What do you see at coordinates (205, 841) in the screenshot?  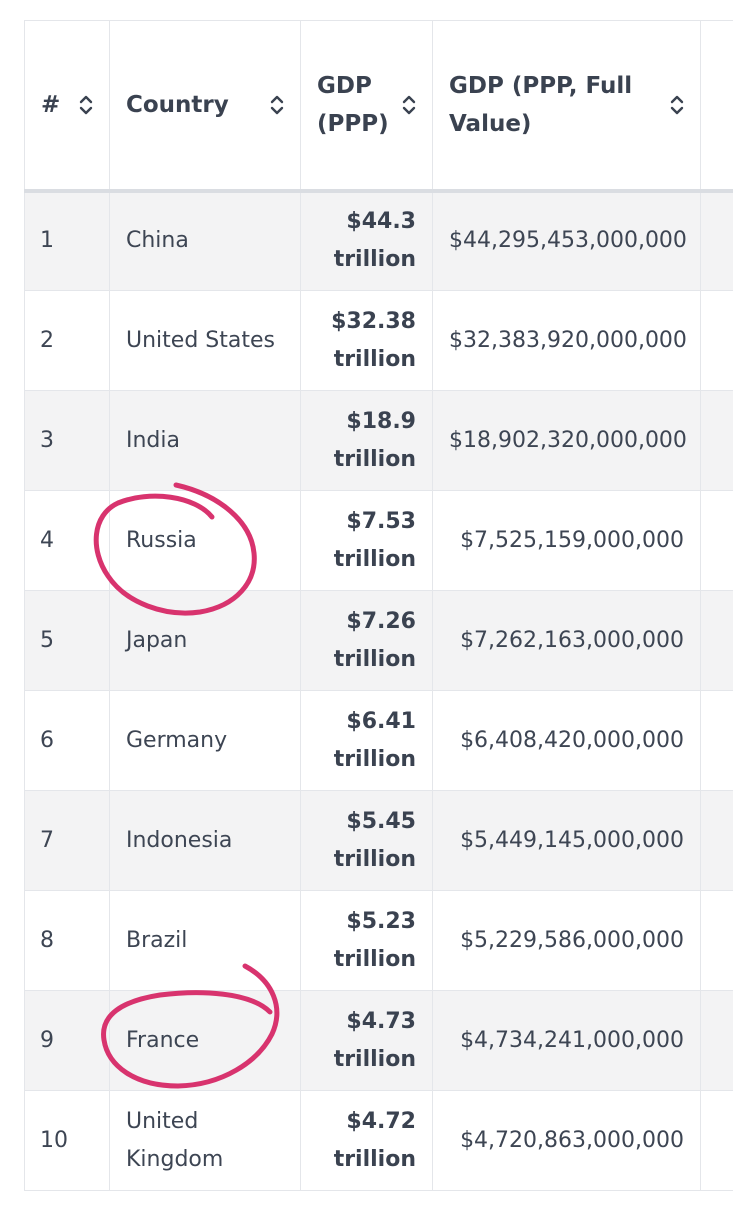 I see `country-cell: Indonesia` at bounding box center [205, 841].